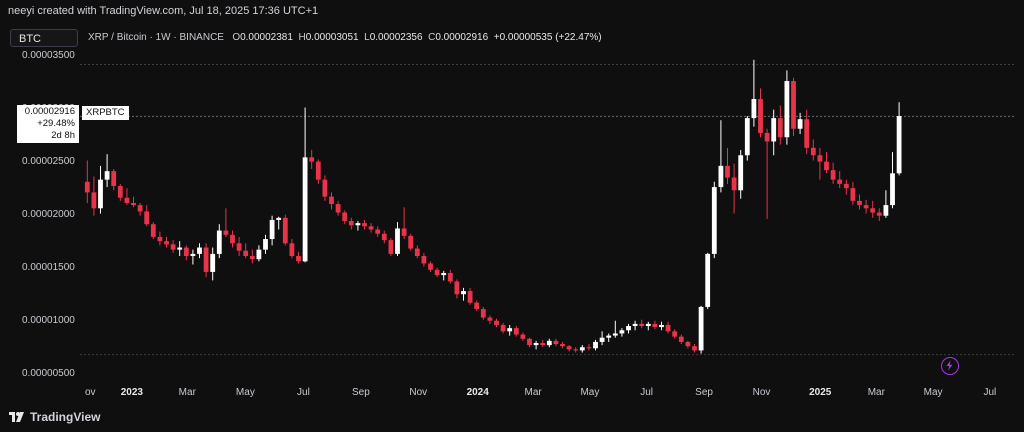 The height and width of the screenshot is (432, 1024). Describe the element at coordinates (48, 320) in the screenshot. I see `y-tick-label: 0.00001000` at that location.